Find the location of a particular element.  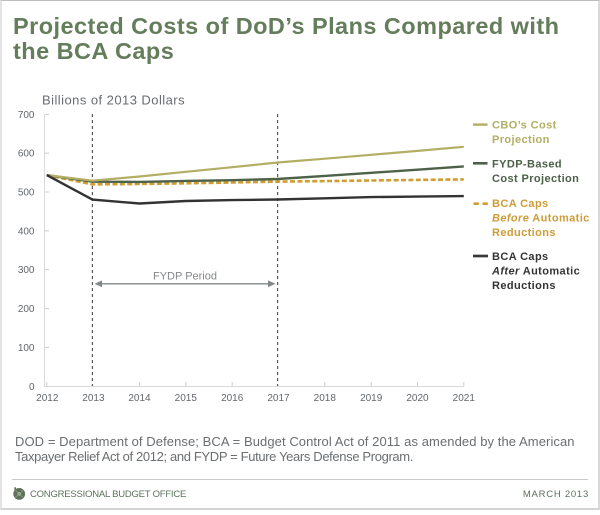

svg-text: 2012 is located at coordinates (47, 398).